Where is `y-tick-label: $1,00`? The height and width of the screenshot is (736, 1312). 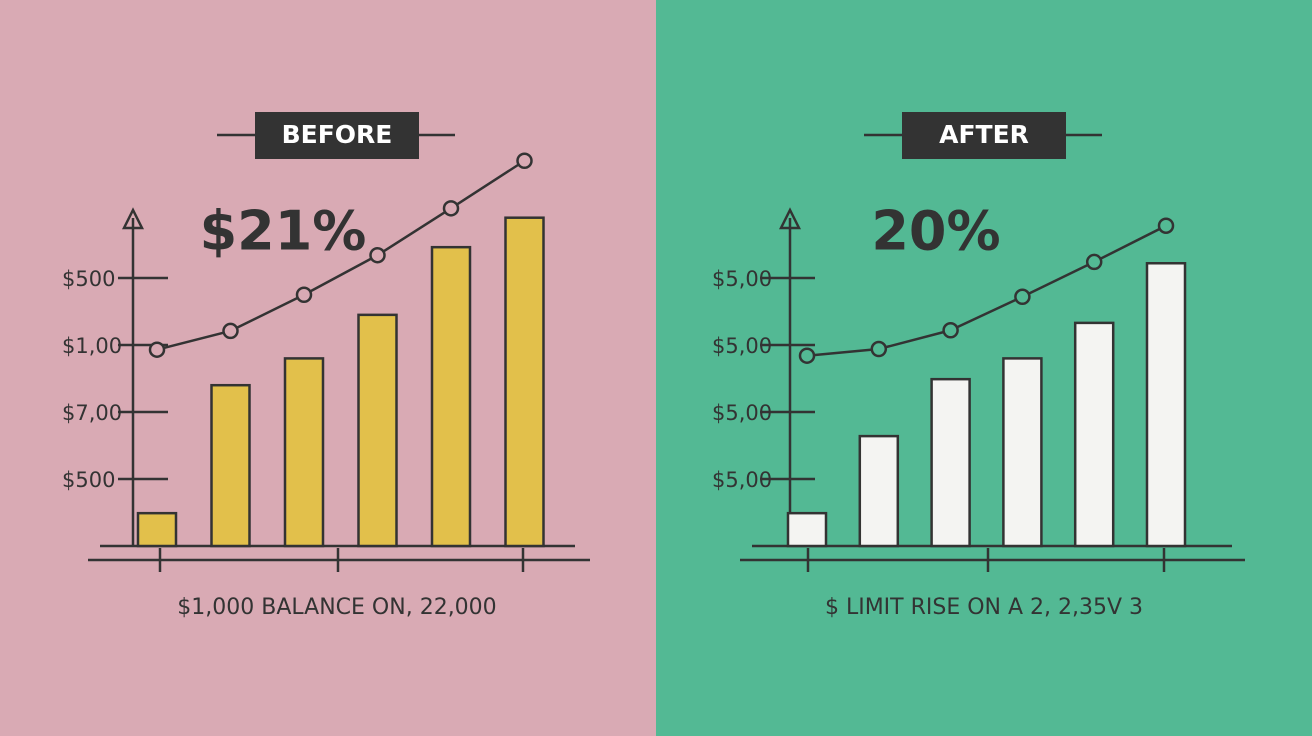 y-tick-label: $1,00 is located at coordinates (92, 346).